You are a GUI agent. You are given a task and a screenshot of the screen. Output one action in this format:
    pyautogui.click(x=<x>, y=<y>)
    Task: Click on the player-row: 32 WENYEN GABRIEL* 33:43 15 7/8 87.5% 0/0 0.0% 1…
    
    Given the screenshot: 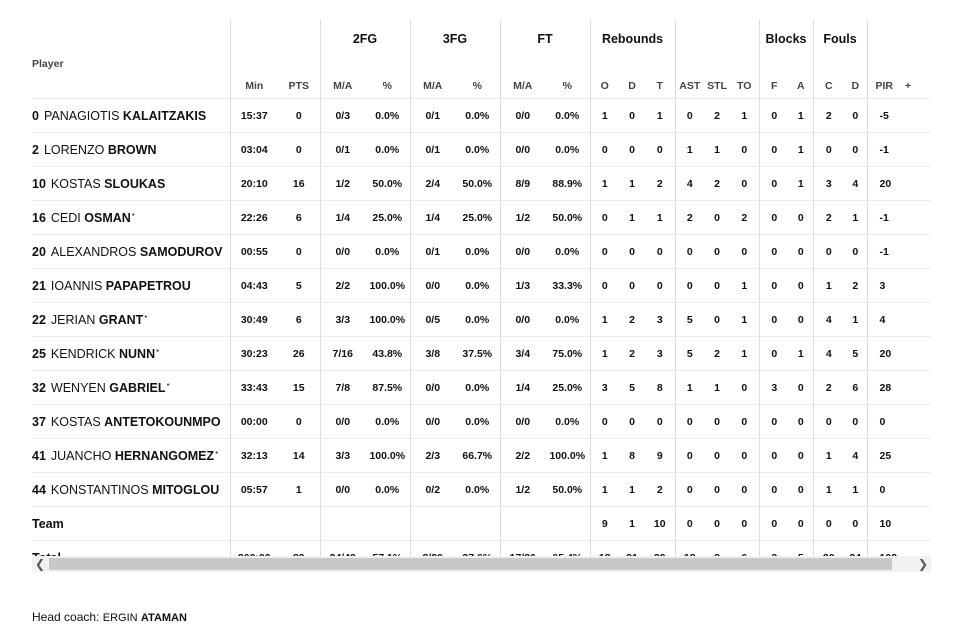 What is the action you would take?
    pyautogui.click(x=481, y=387)
    